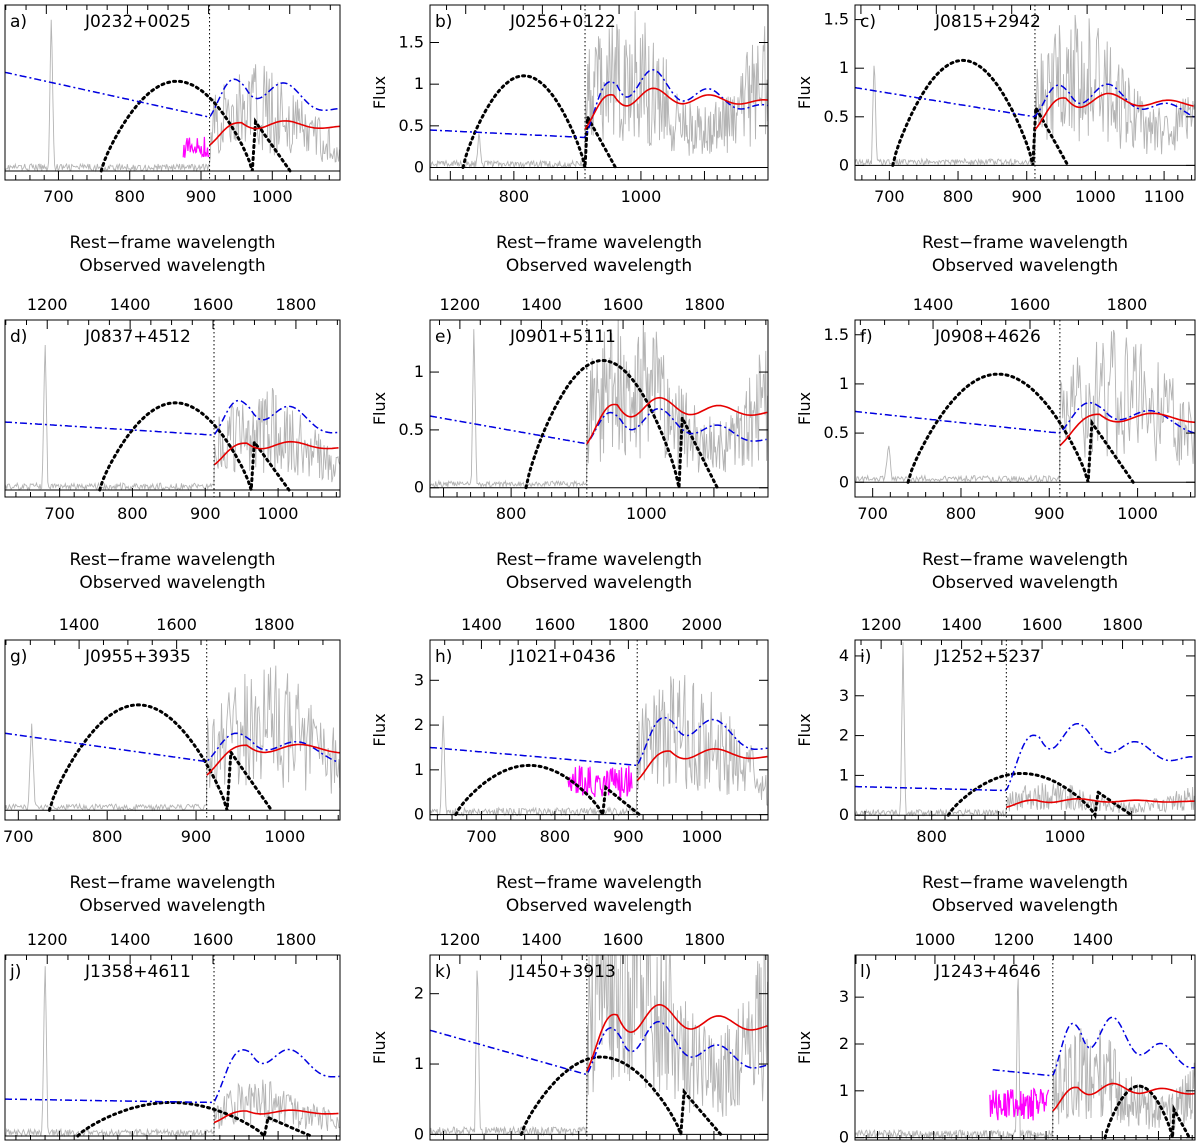 This screenshot has width=1200, height=1144. What do you see at coordinates (137, 337) in the screenshot?
I see `panel-title: J0837+4512` at bounding box center [137, 337].